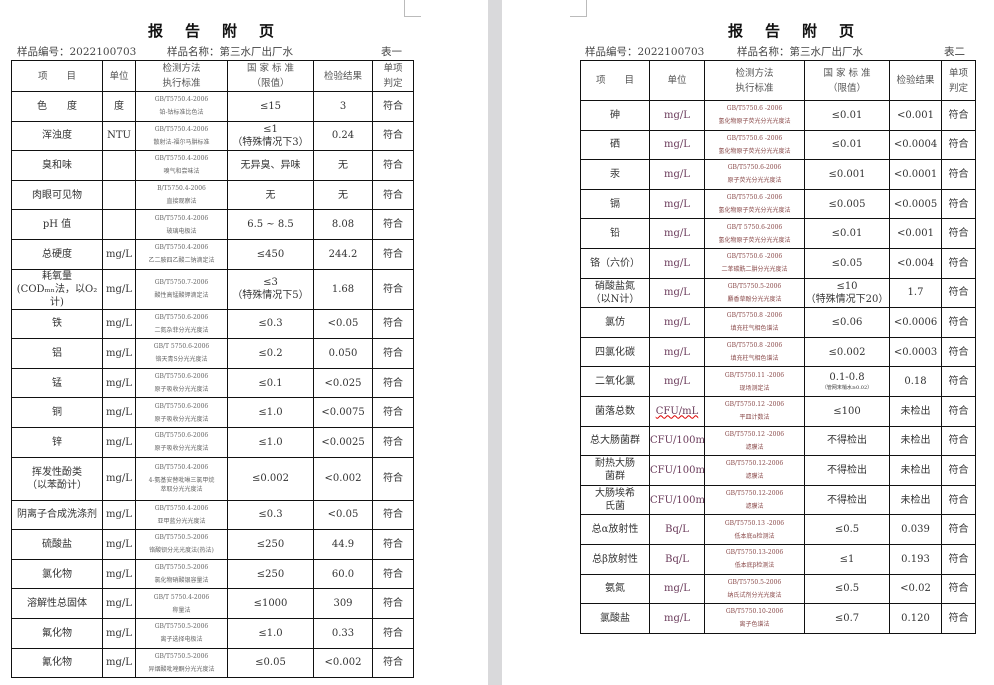 The image size is (994, 685). I want to click on method-standard: GB/T 5750.6-2006, so click(754, 227).